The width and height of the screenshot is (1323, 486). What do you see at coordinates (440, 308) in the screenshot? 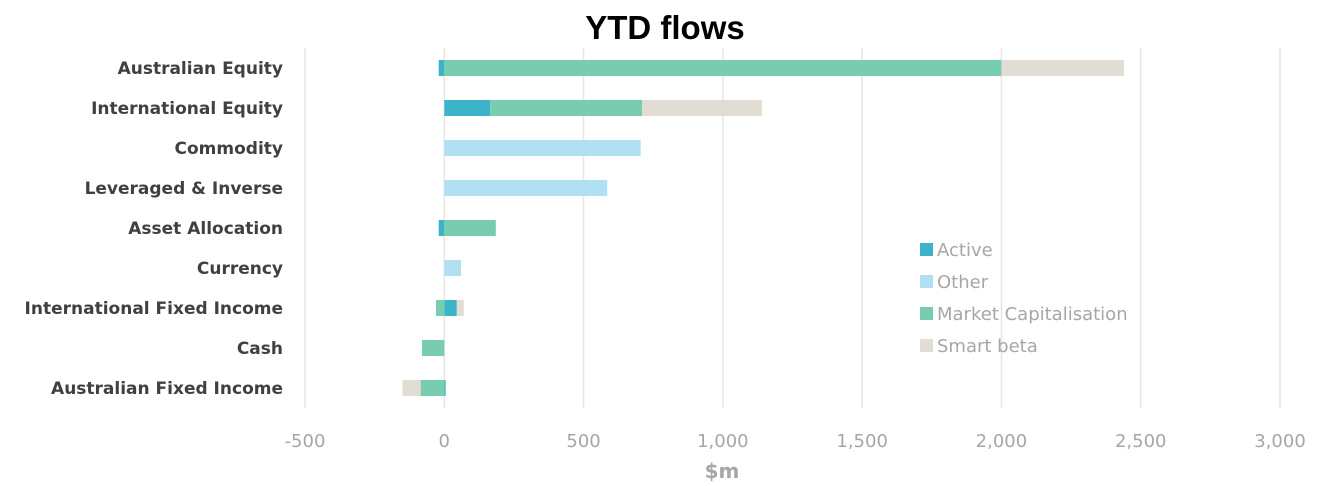
I see `bar-international-fixed-income-market-capitalisation` at bounding box center [440, 308].